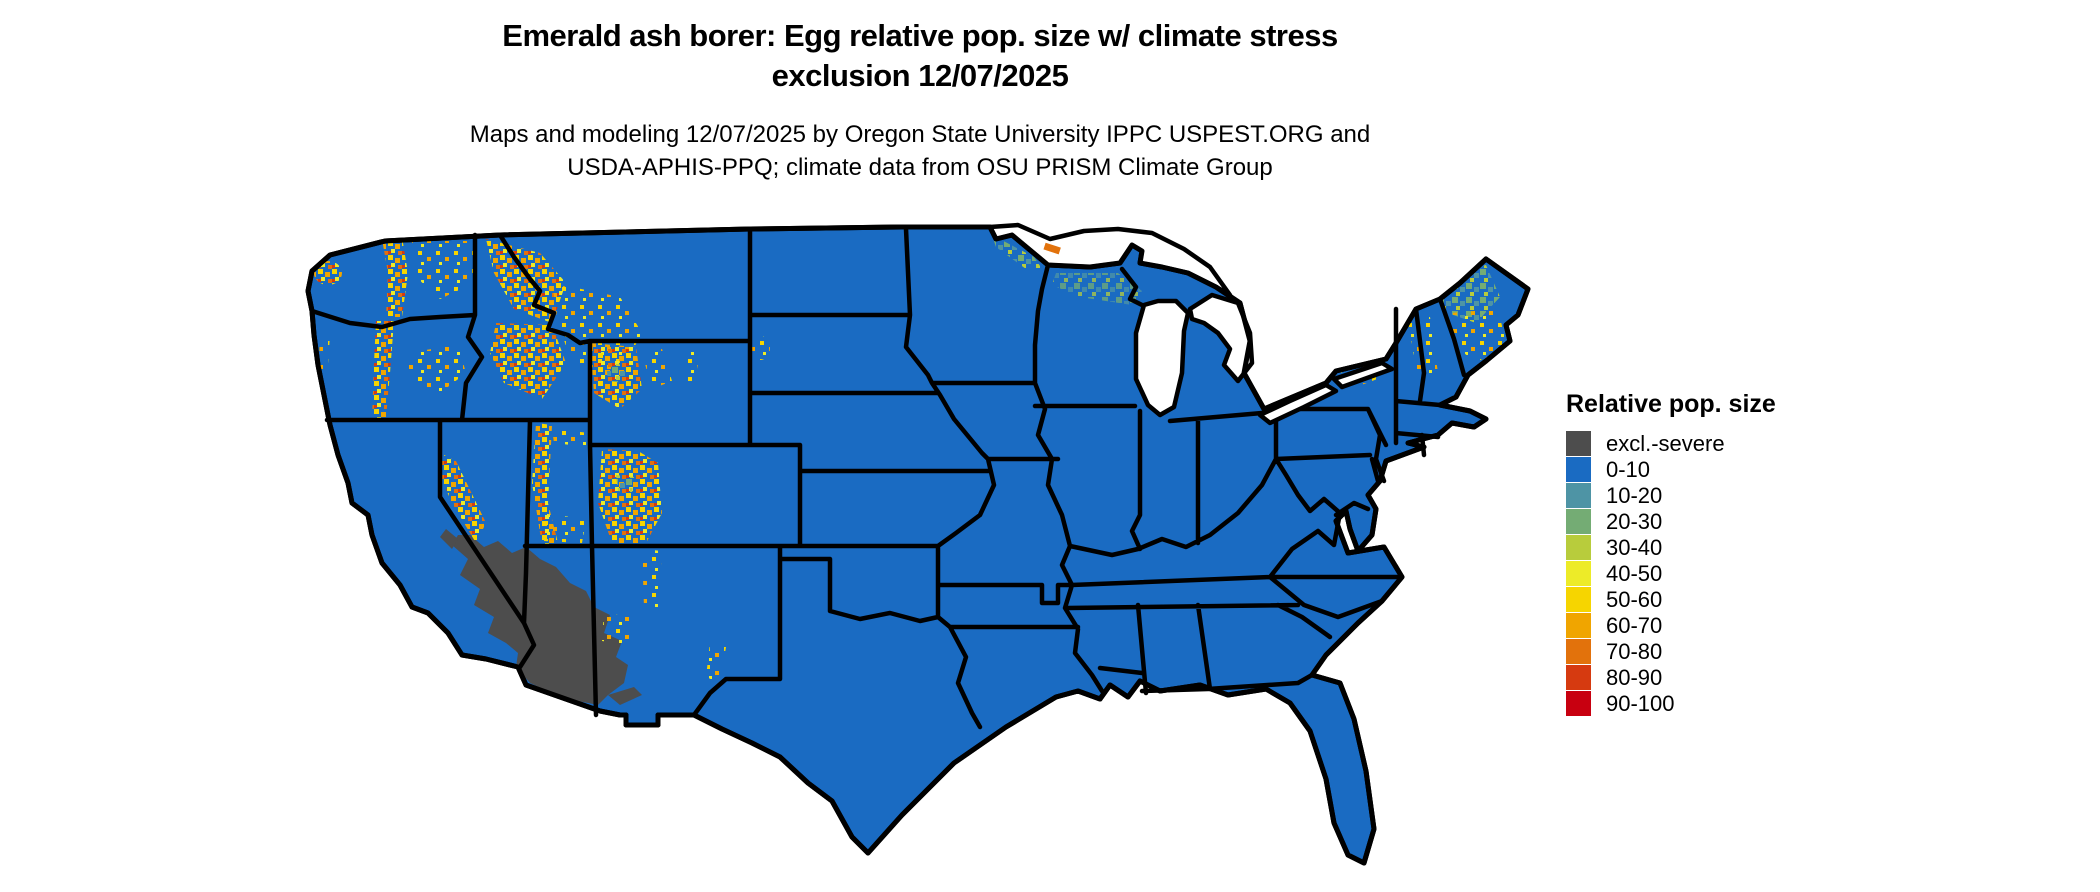  What do you see at coordinates (443, 270) in the screenshot?
I see `ne-wa-speckle` at bounding box center [443, 270].